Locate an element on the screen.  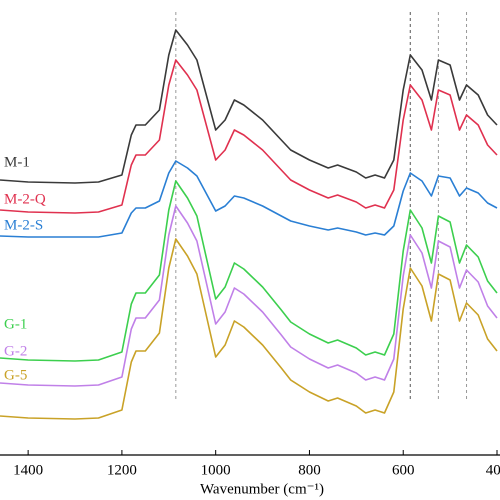
series-label: G-2 is located at coordinates (15, 351).